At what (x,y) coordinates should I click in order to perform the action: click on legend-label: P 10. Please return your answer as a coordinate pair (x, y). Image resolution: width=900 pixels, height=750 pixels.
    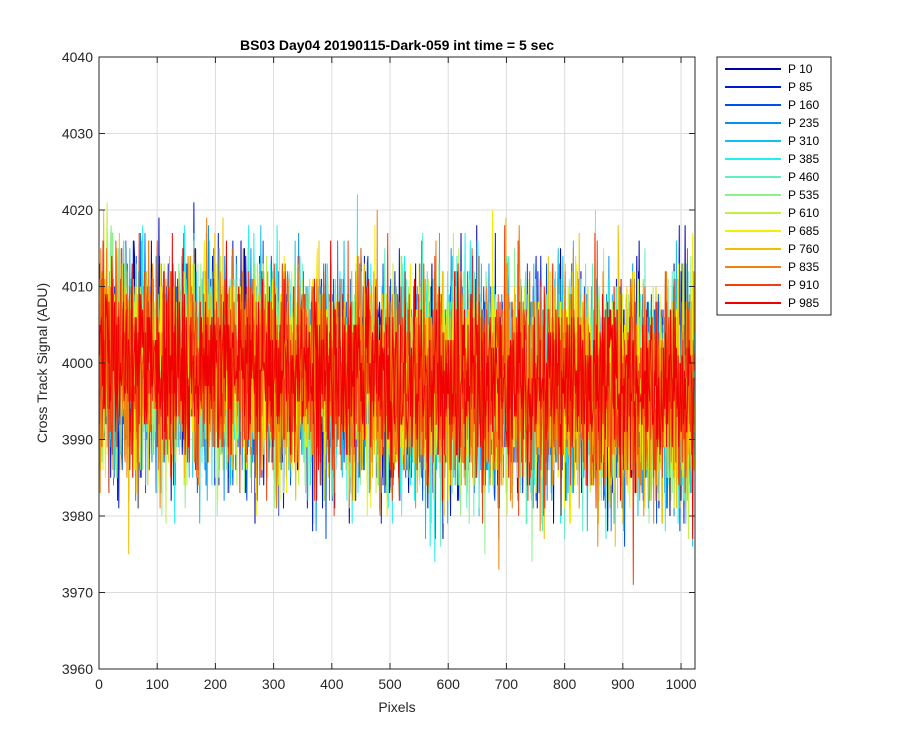
    Looking at the image, I should click on (800, 69).